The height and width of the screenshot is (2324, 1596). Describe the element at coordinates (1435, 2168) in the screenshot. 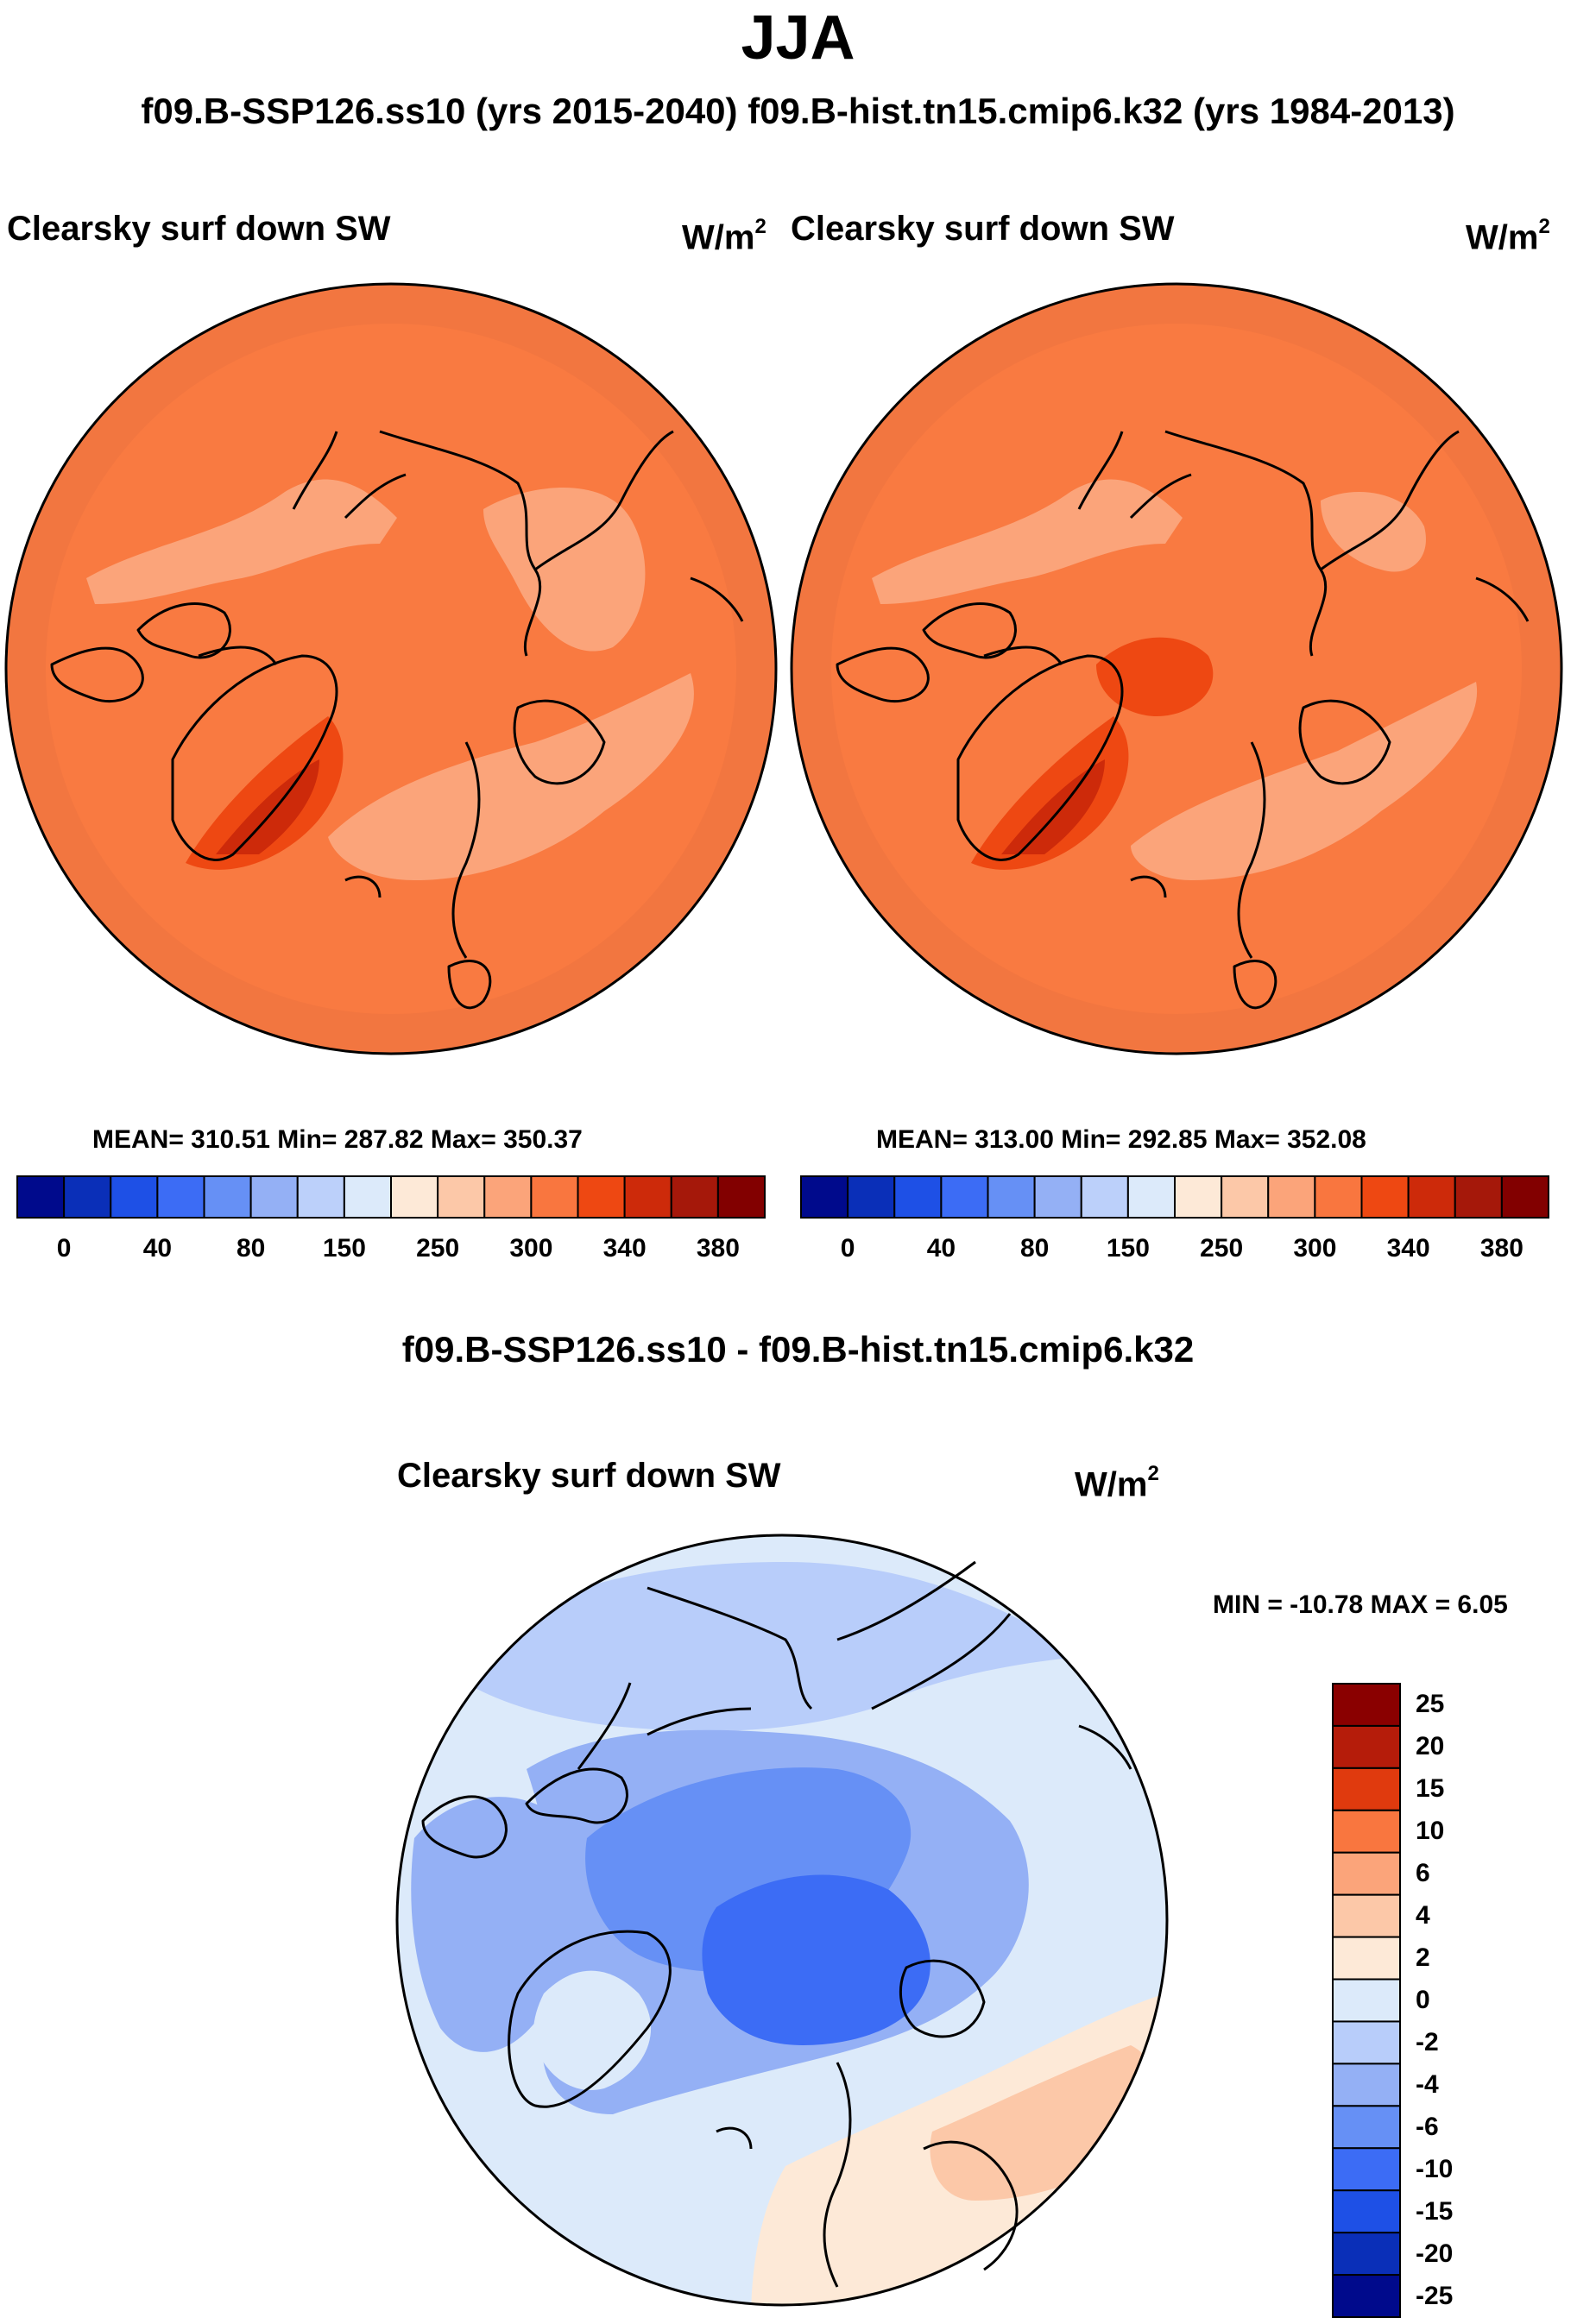

I see `diff-colorbar-tick-label: -10` at that location.